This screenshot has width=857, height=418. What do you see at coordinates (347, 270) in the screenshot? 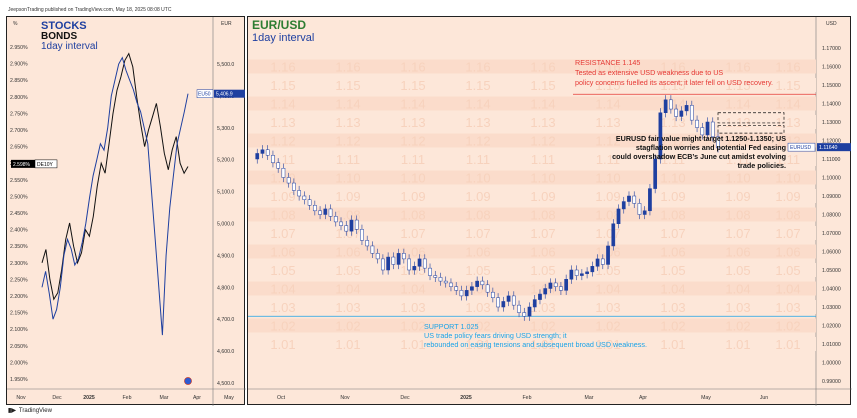
I see `grid-watermark-label: 1.05` at bounding box center [347, 270].